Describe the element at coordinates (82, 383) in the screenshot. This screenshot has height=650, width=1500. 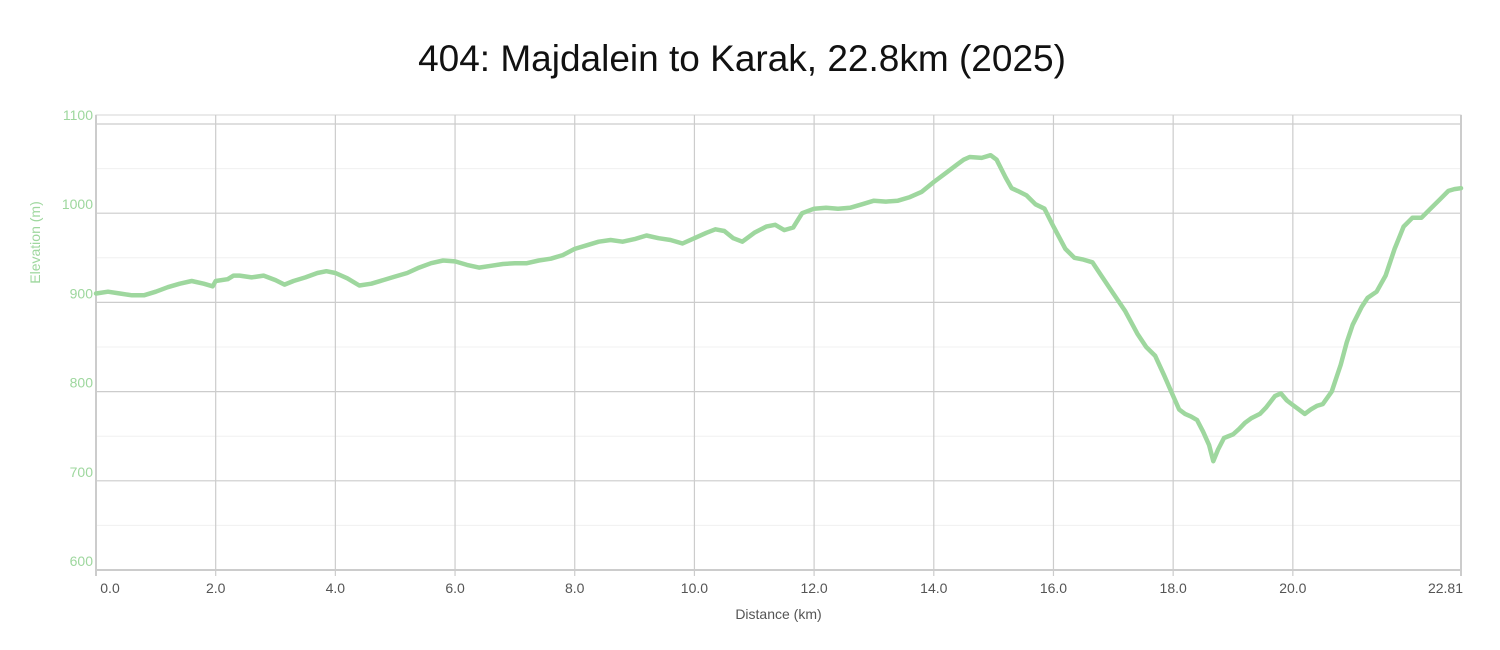
I see `y-tick-label: 800` at that location.